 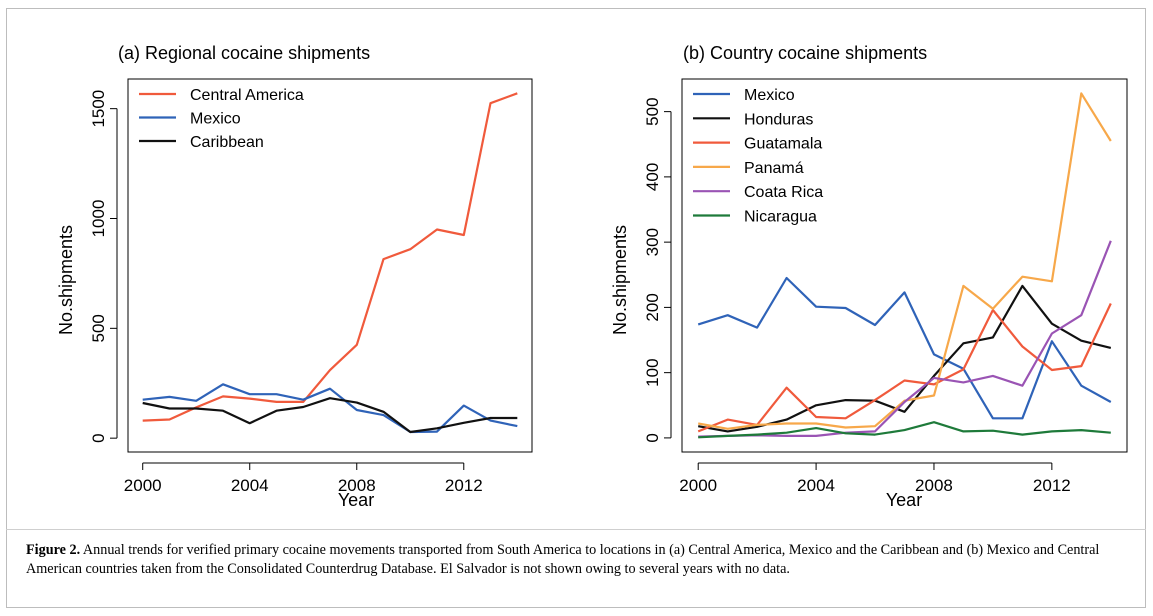 I want to click on series-line-guatamala, so click(x=904, y=368).